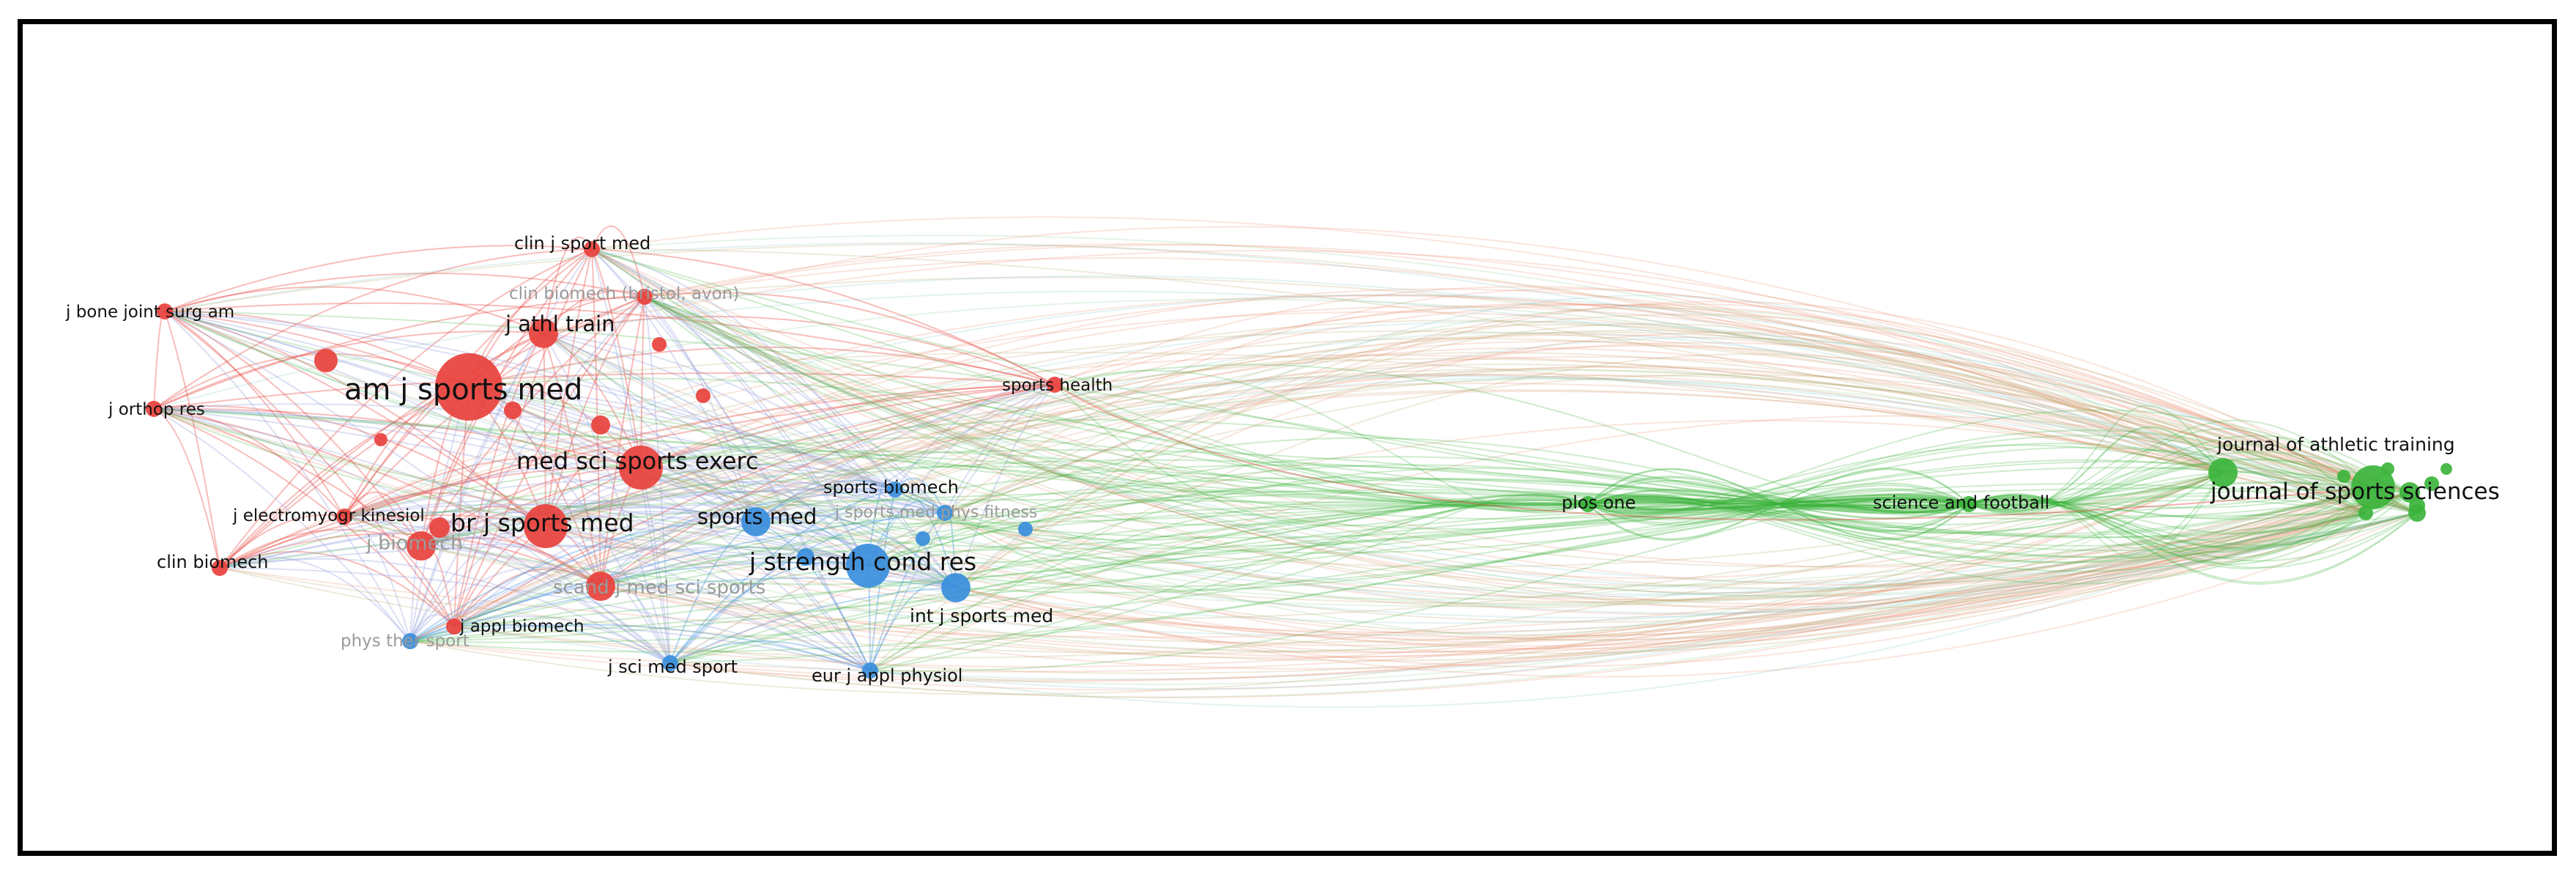  Describe the element at coordinates (543, 333) in the screenshot. I see `network-node-j-athl-train` at that location.